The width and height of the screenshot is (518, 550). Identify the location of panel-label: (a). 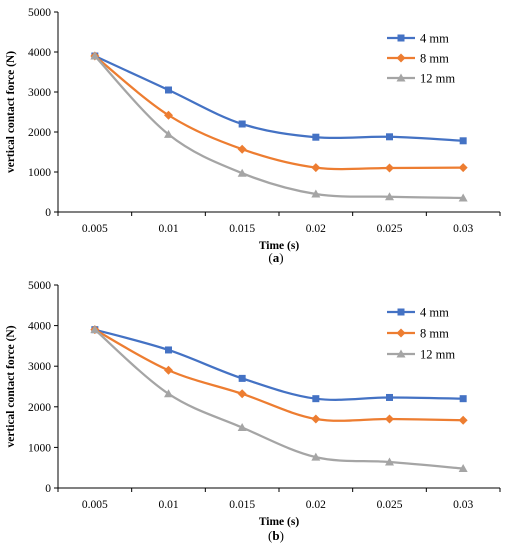
(275, 257).